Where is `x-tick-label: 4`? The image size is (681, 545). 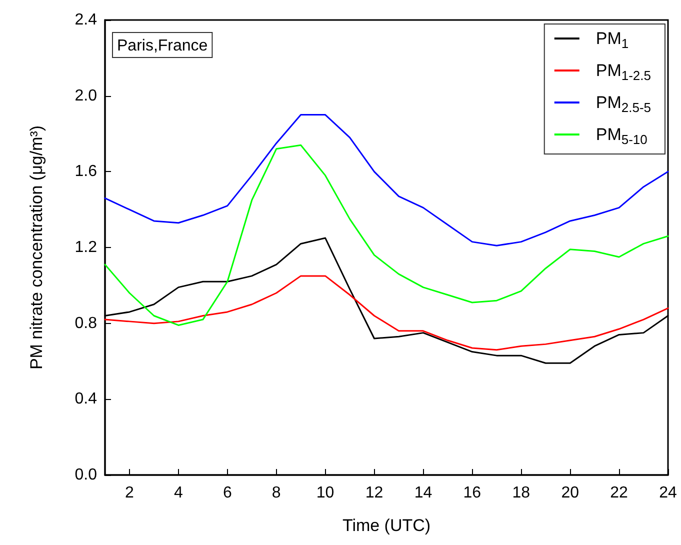 x-tick-label: 4 is located at coordinates (178, 493).